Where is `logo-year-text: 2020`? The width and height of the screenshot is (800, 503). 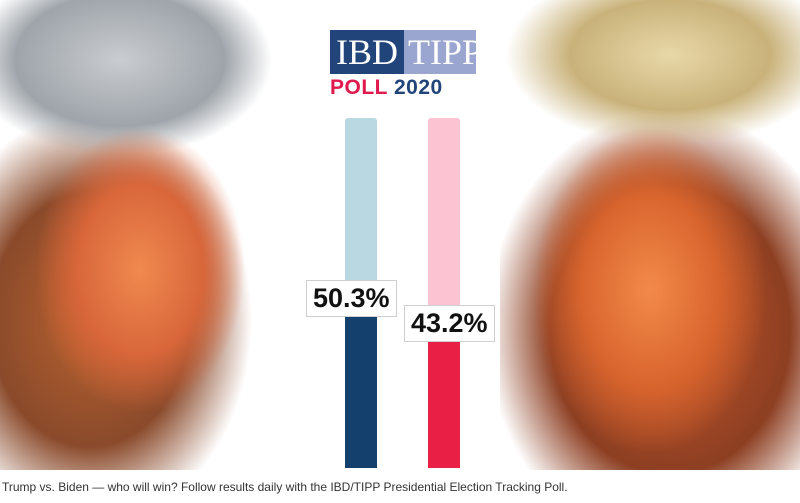
logo-year-text: 2020 is located at coordinates (418, 87).